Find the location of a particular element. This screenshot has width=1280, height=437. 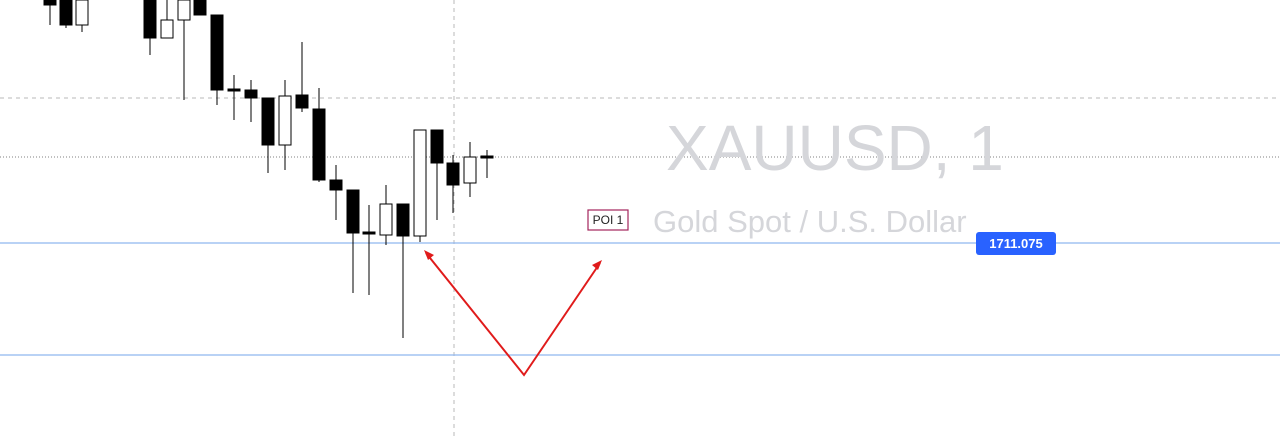

arrow-path is located at coordinates (513, 313).